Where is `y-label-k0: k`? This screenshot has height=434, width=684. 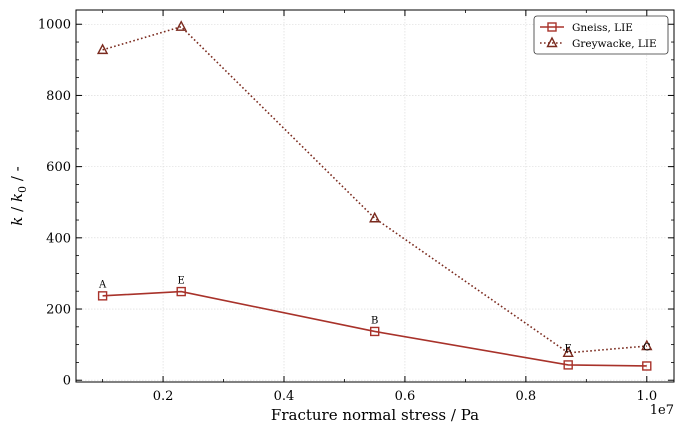 y-label-k0: k is located at coordinates (17, 197).